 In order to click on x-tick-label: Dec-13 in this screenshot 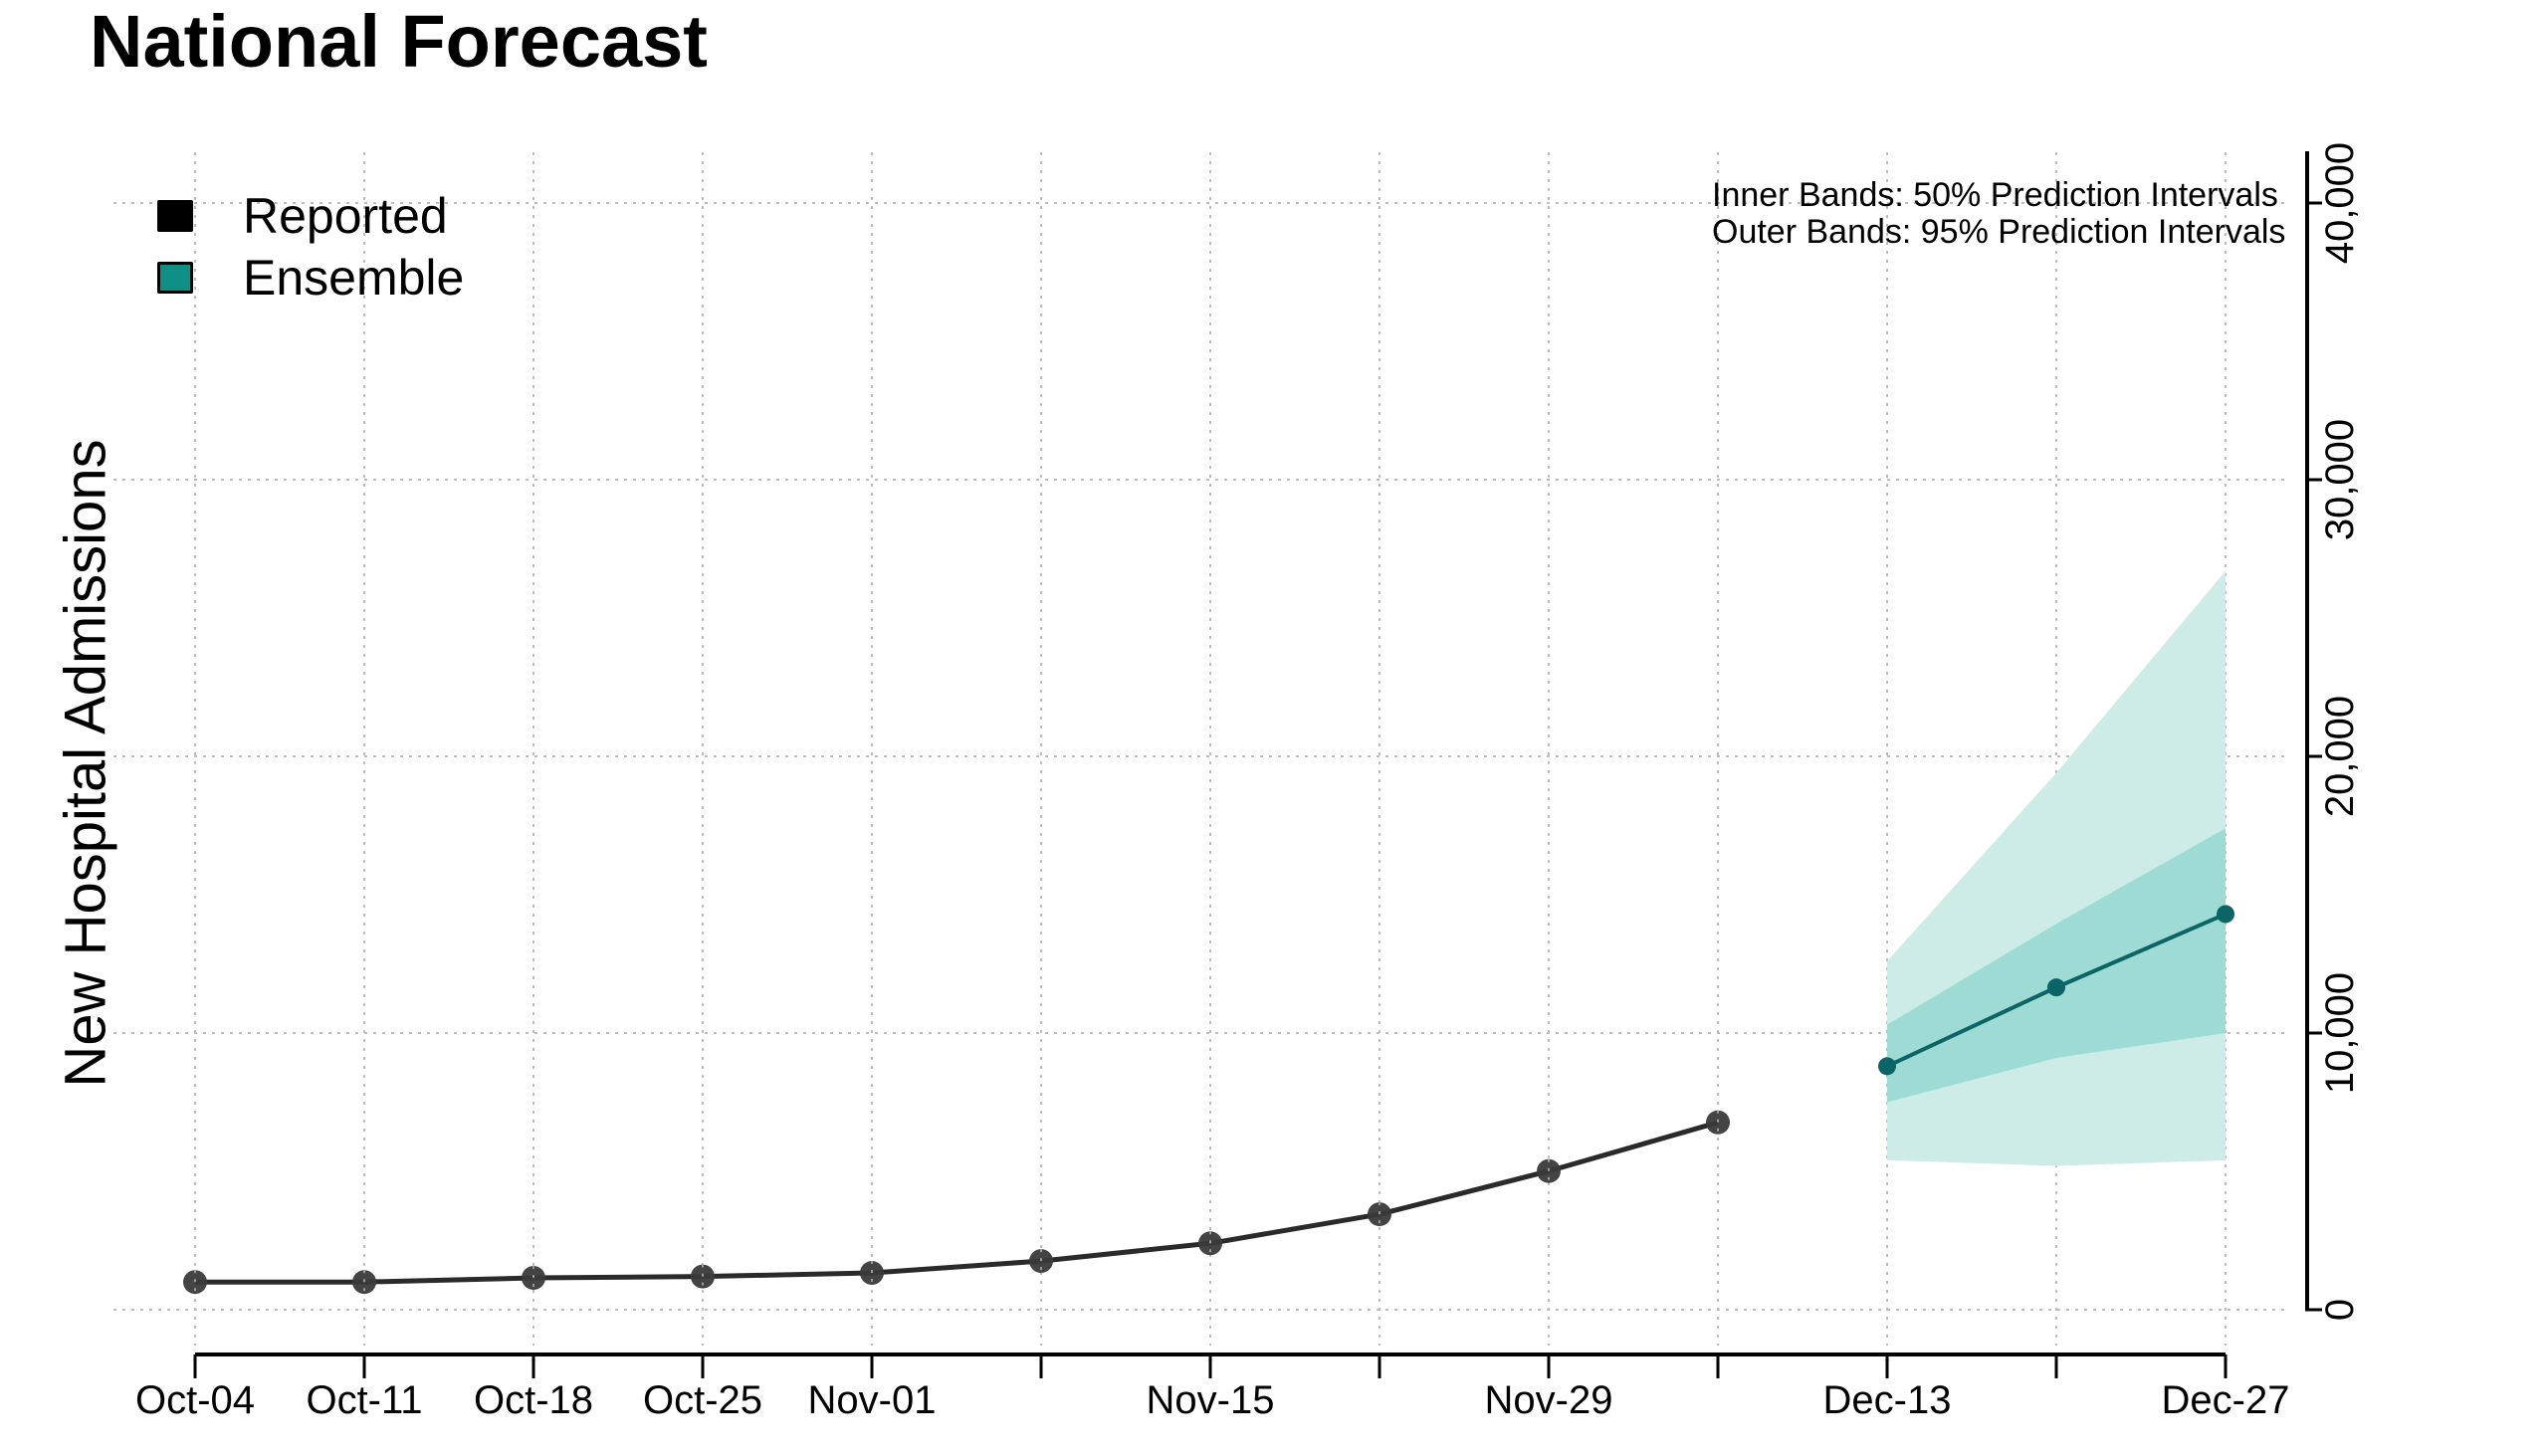, I will do `click(1887, 1400)`.